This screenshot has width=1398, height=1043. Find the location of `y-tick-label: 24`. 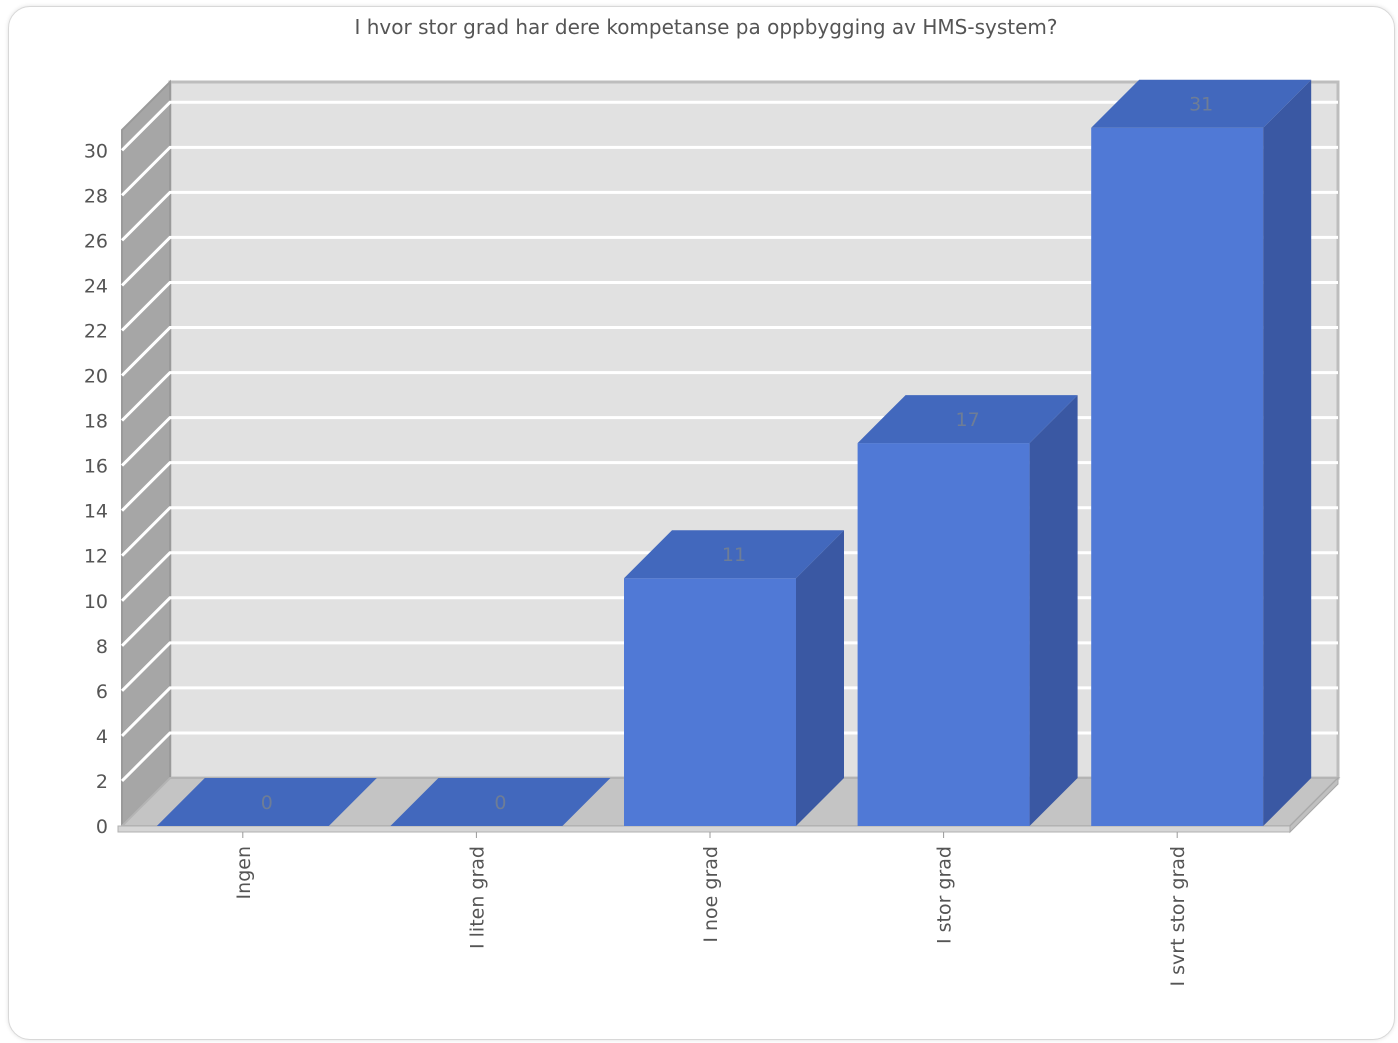

y-tick-label: 24 is located at coordinates (96, 286).